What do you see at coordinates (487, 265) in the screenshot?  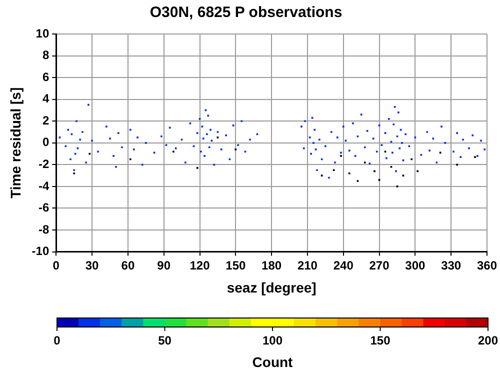 I see `x-tick-label: 360` at bounding box center [487, 265].